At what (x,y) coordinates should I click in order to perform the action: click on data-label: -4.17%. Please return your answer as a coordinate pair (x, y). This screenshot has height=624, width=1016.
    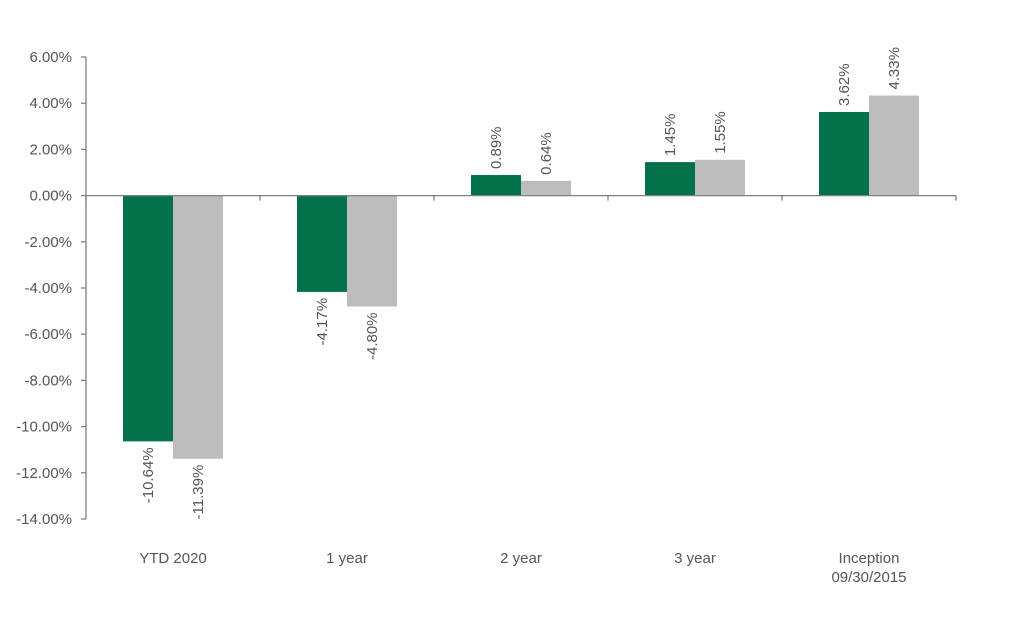
    Looking at the image, I should click on (322, 322).